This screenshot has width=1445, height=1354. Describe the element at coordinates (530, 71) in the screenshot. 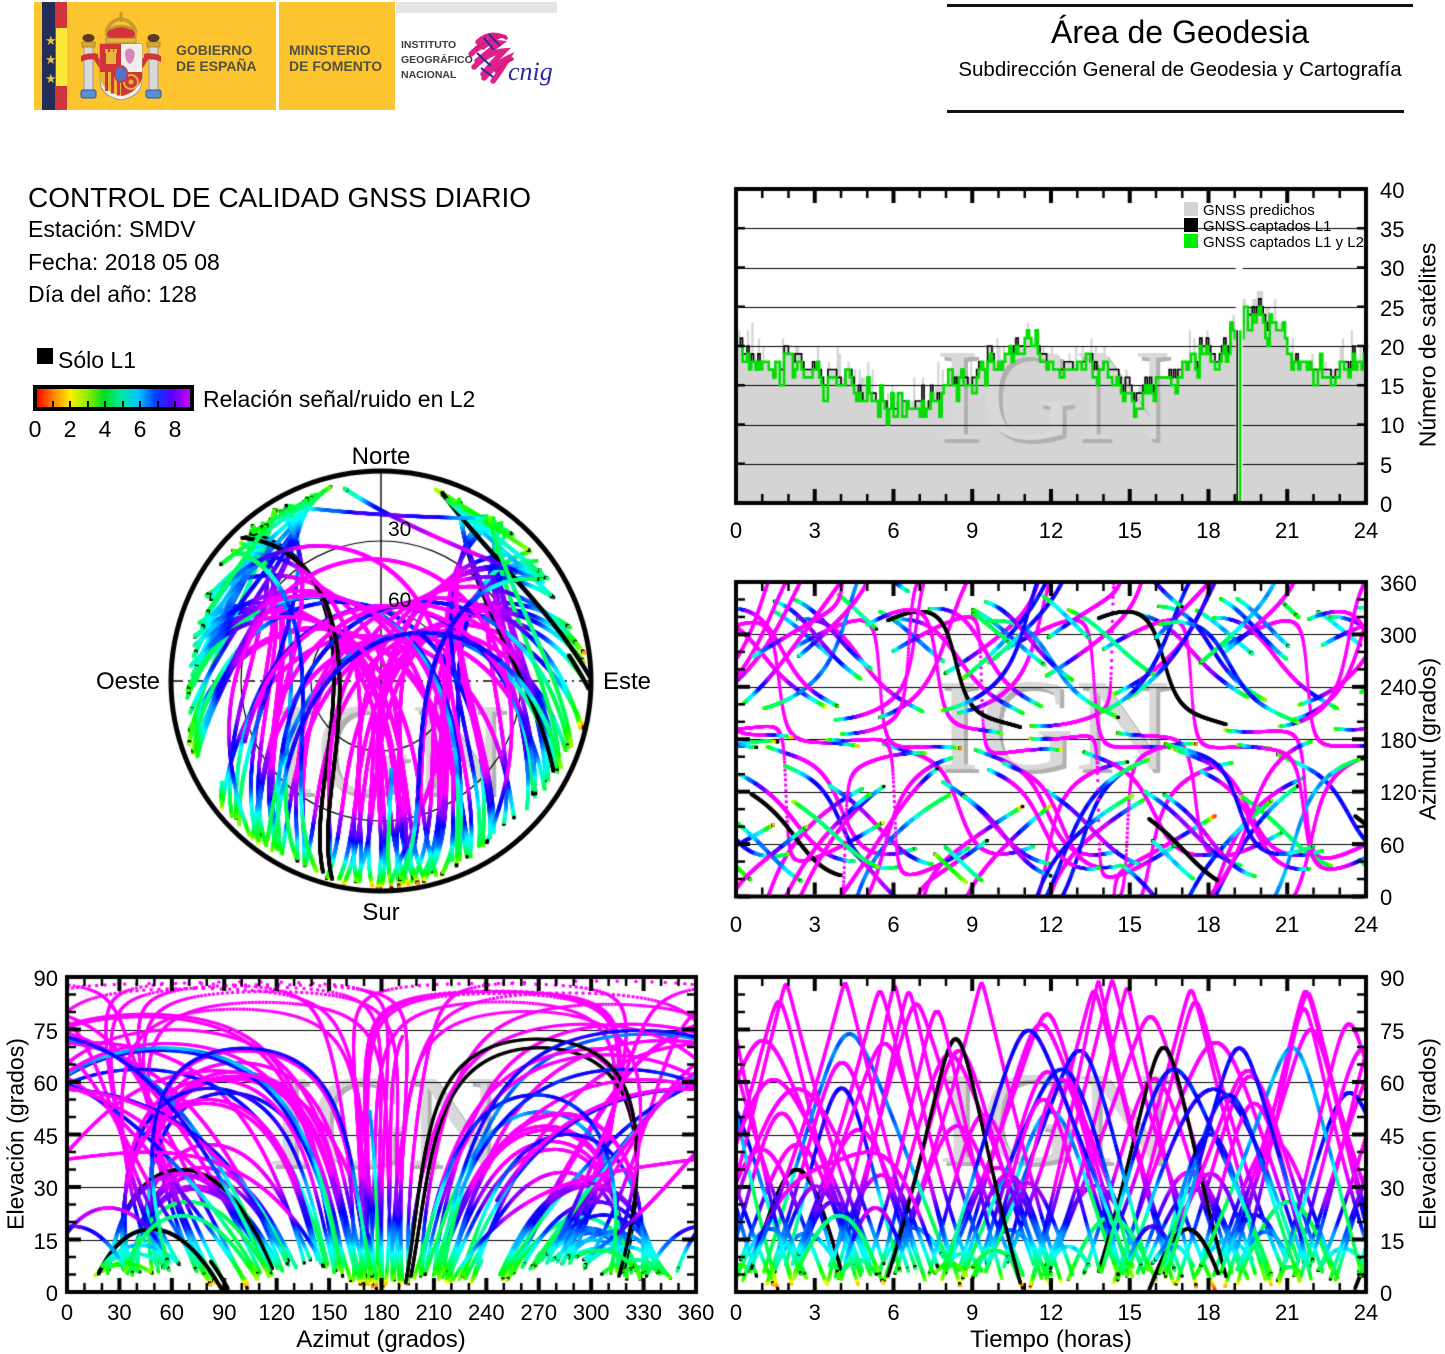

I see `svg-text: cnig` at that location.